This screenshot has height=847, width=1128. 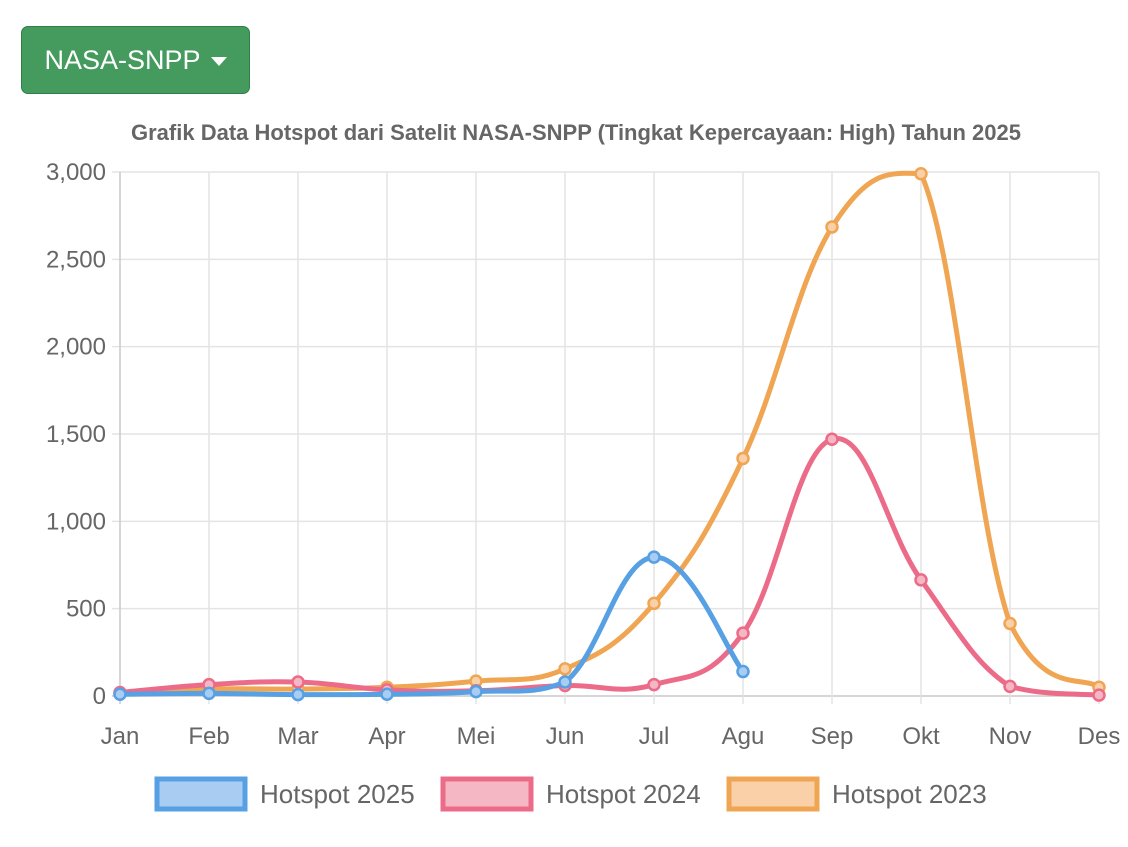 What do you see at coordinates (86, 609) in the screenshot?
I see `y-tick-label: 500` at bounding box center [86, 609].